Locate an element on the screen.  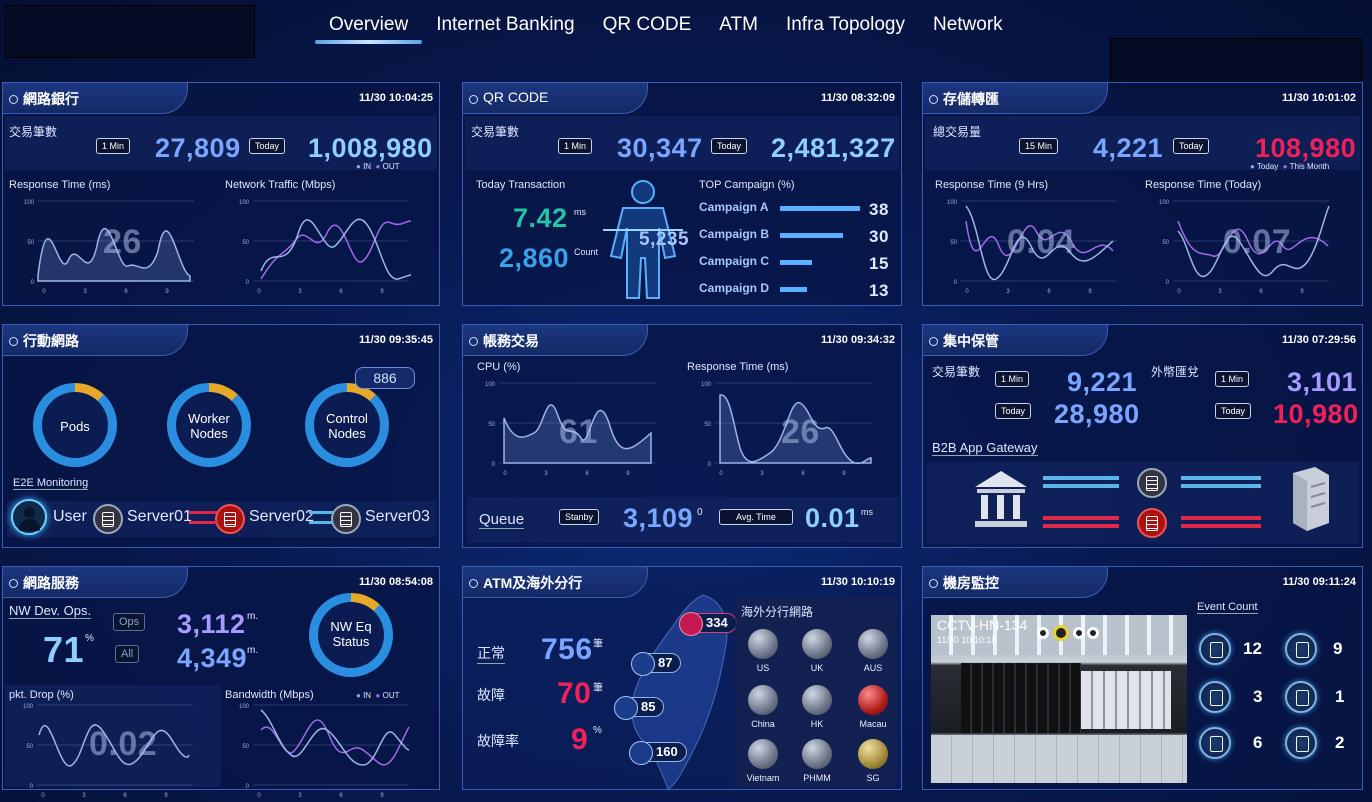
tab-internet-banking: Internet Banking is located at coordinates (505, 24).